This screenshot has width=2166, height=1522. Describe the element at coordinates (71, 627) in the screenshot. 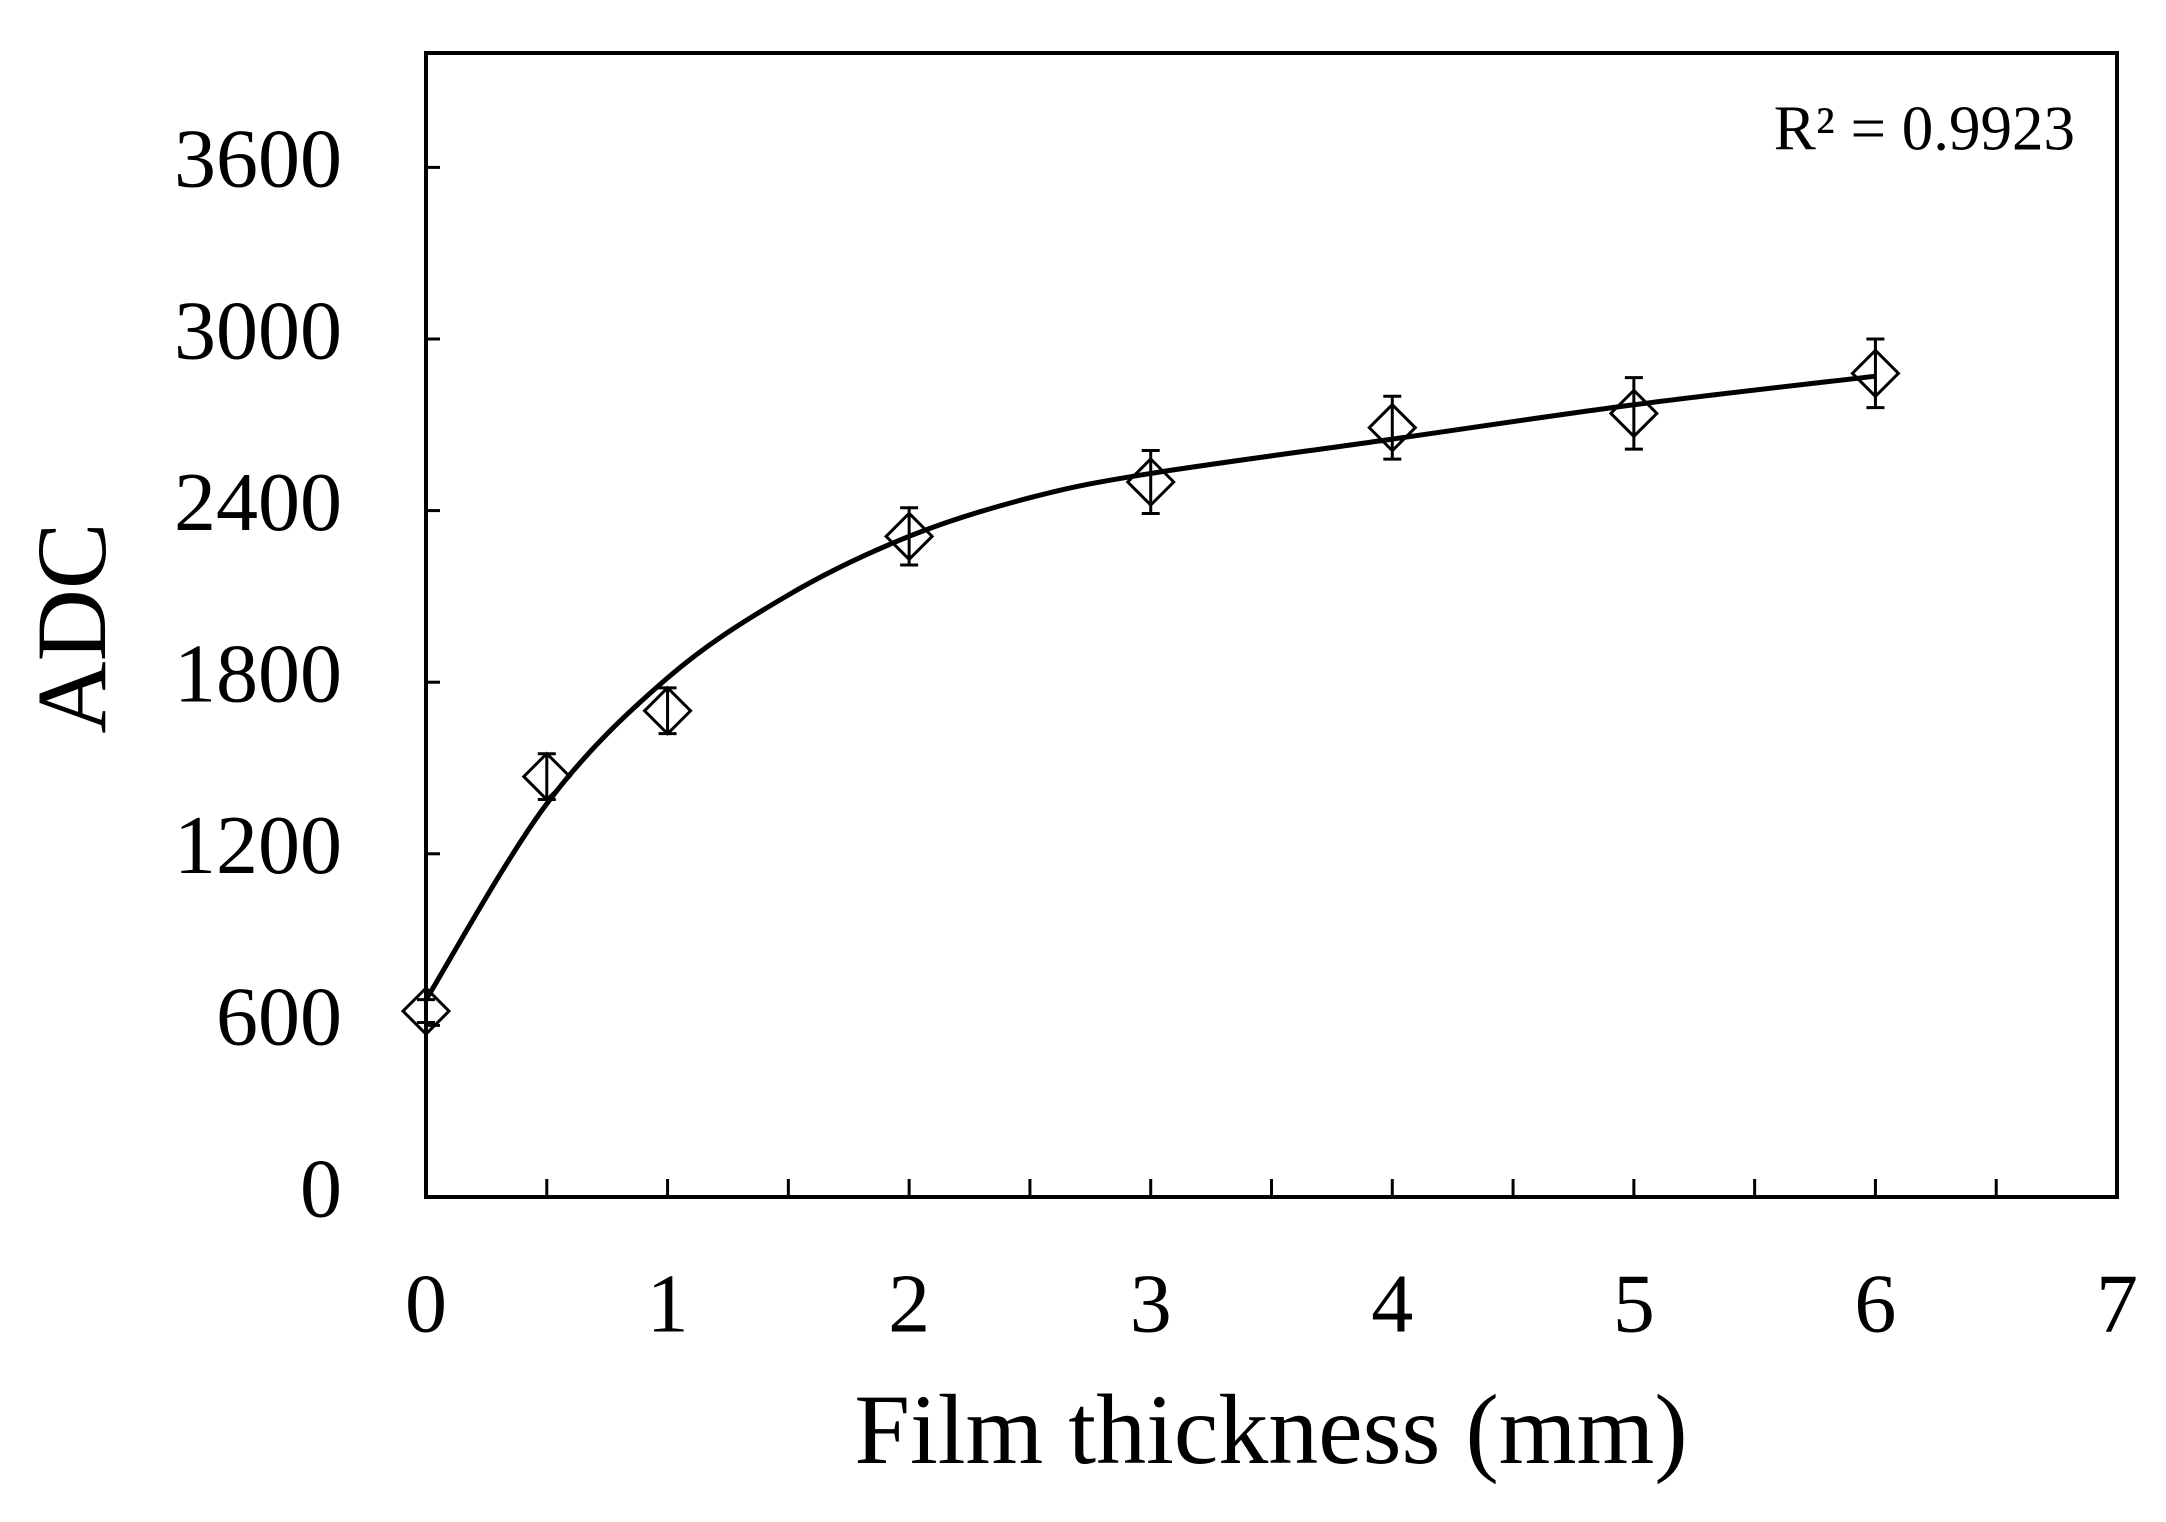

I see `y-axis-title: ADC` at that location.